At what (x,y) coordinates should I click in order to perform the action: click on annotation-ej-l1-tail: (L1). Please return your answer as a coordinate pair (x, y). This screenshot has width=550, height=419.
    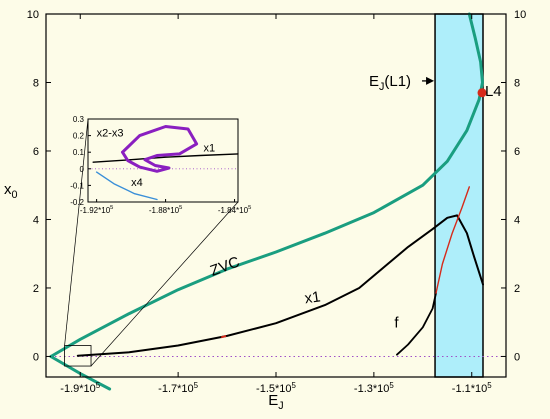
    Looking at the image, I should click on (397, 81).